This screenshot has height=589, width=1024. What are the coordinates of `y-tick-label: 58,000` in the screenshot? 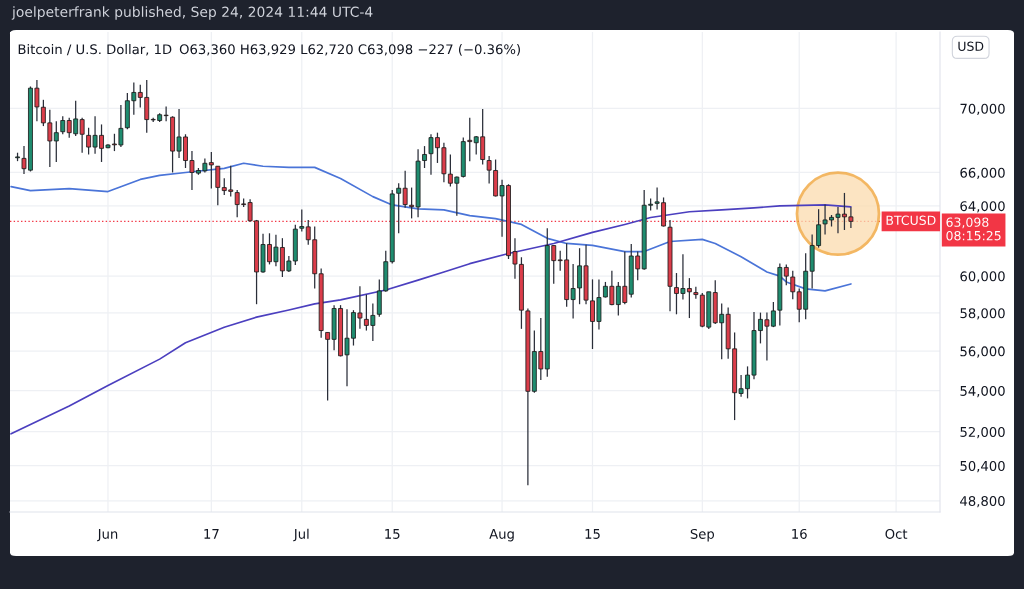 It's located at (982, 314).